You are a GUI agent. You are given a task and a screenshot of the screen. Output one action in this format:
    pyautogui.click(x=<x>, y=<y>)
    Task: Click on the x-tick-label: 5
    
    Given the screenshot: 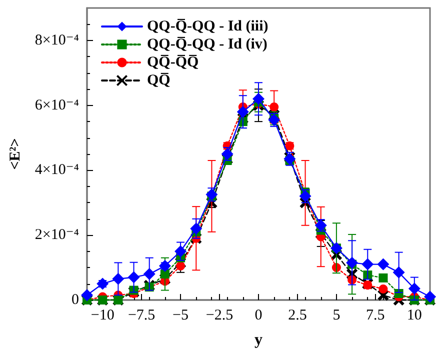 What is the action you would take?
    pyautogui.click(x=336, y=316)
    